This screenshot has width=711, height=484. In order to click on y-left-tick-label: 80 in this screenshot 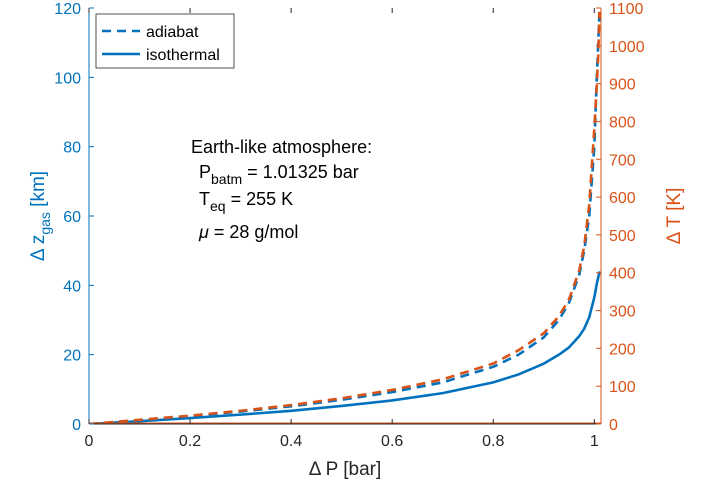, I will do `click(72, 148)`.